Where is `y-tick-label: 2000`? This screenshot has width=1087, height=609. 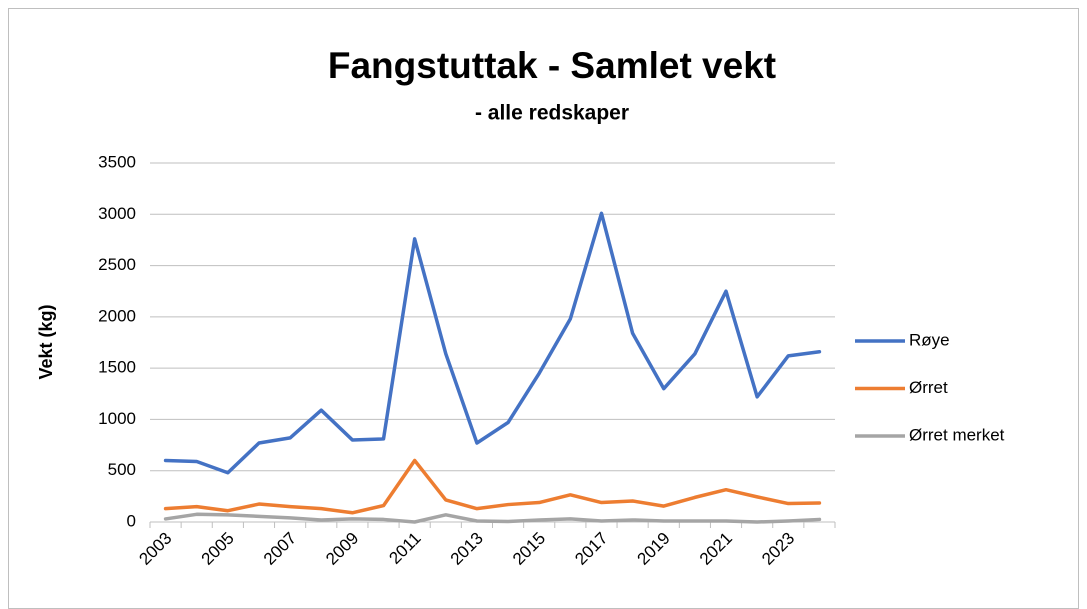 y-tick-label: 2000 is located at coordinates (117, 315).